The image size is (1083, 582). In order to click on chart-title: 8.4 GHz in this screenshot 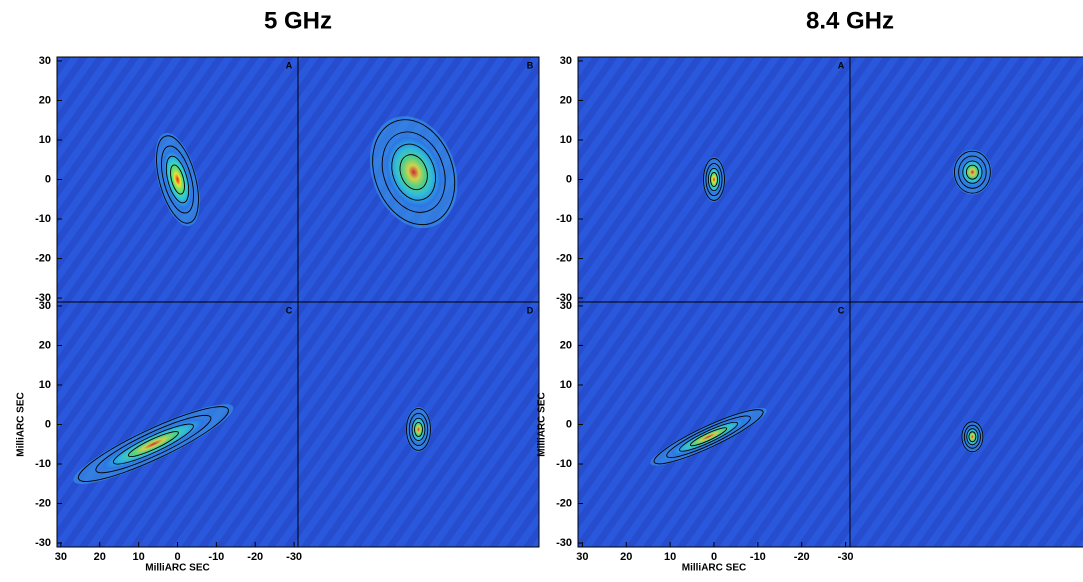, I will do `click(850, 20)`.